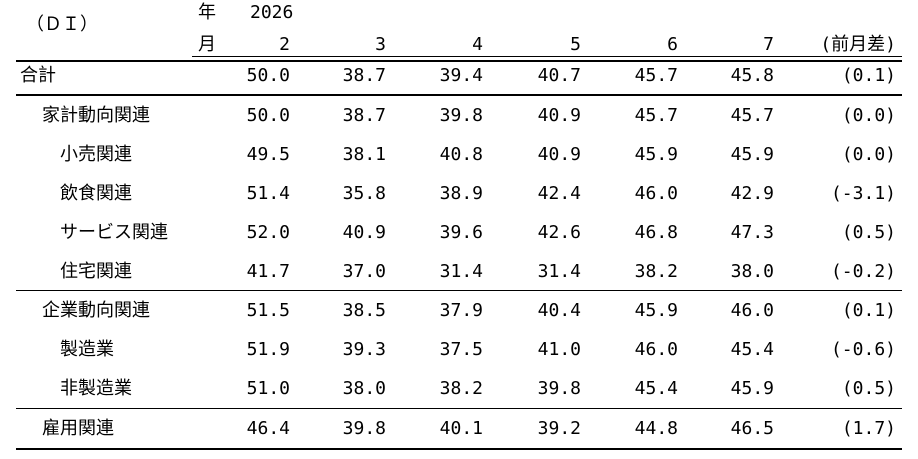  I want to click on header-divider, so click(547, 56).